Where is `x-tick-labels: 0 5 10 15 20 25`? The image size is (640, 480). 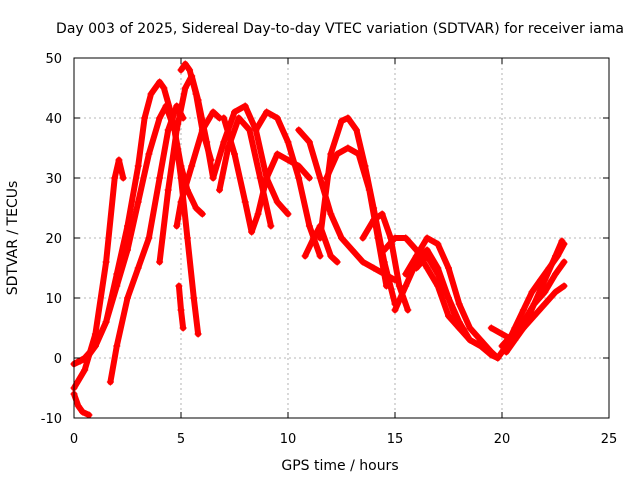
x-tick-labels: 0 5 10 15 20 25 is located at coordinates (343, 439).